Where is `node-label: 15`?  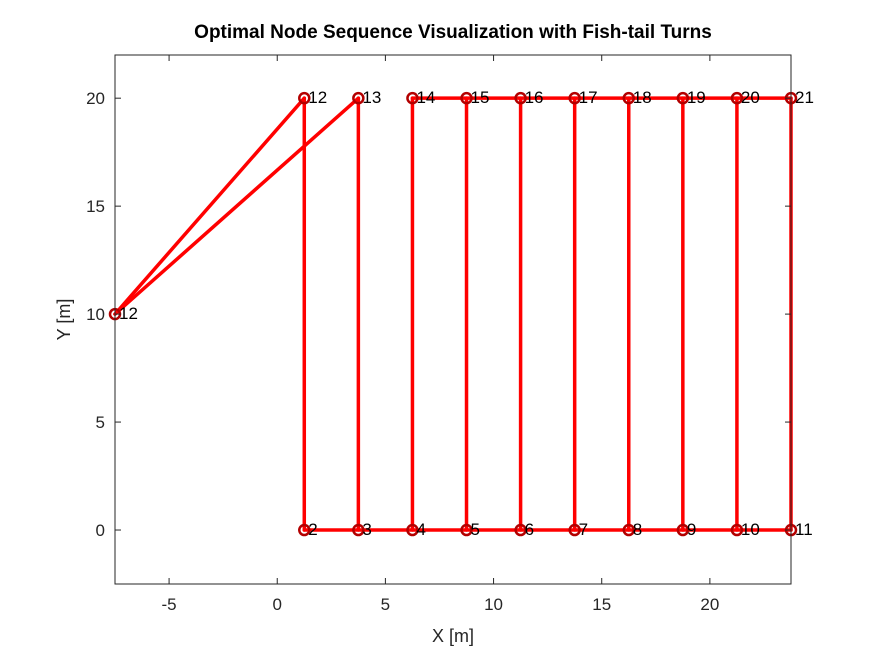 node-label: 15 is located at coordinates (480, 97).